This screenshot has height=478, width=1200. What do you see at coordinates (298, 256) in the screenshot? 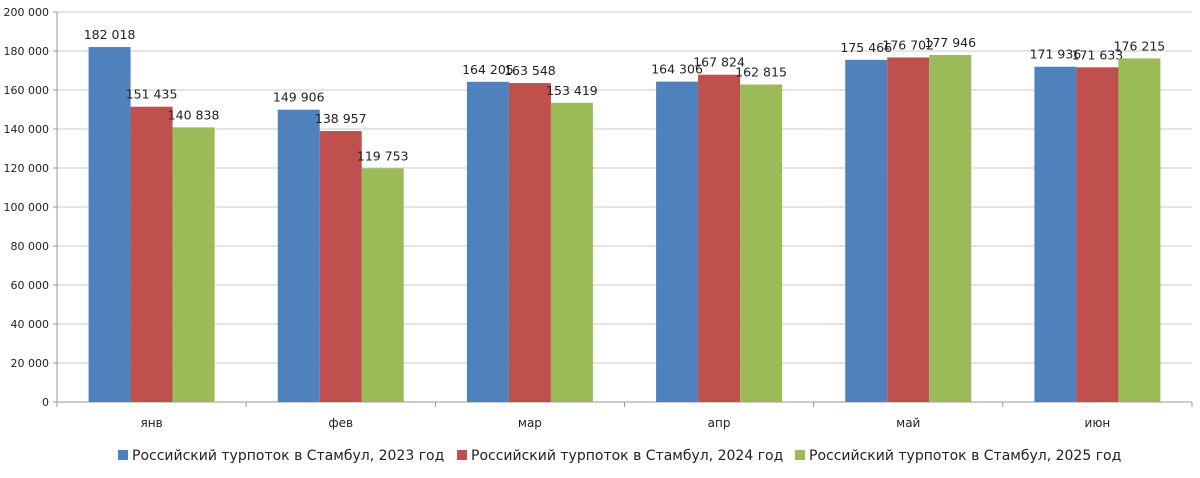
I see `bar-1-фев` at bounding box center [298, 256].